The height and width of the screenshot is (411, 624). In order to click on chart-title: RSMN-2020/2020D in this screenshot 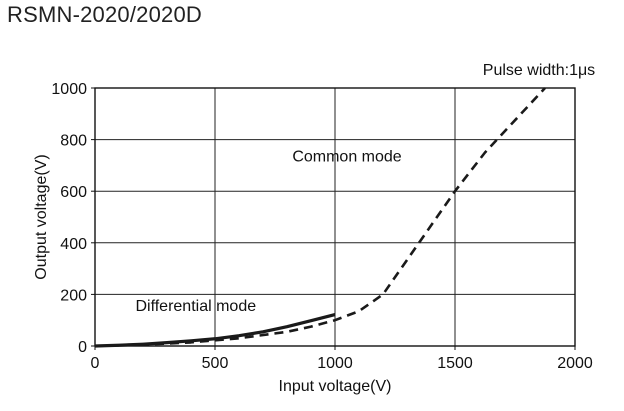, I will do `click(104, 14)`.